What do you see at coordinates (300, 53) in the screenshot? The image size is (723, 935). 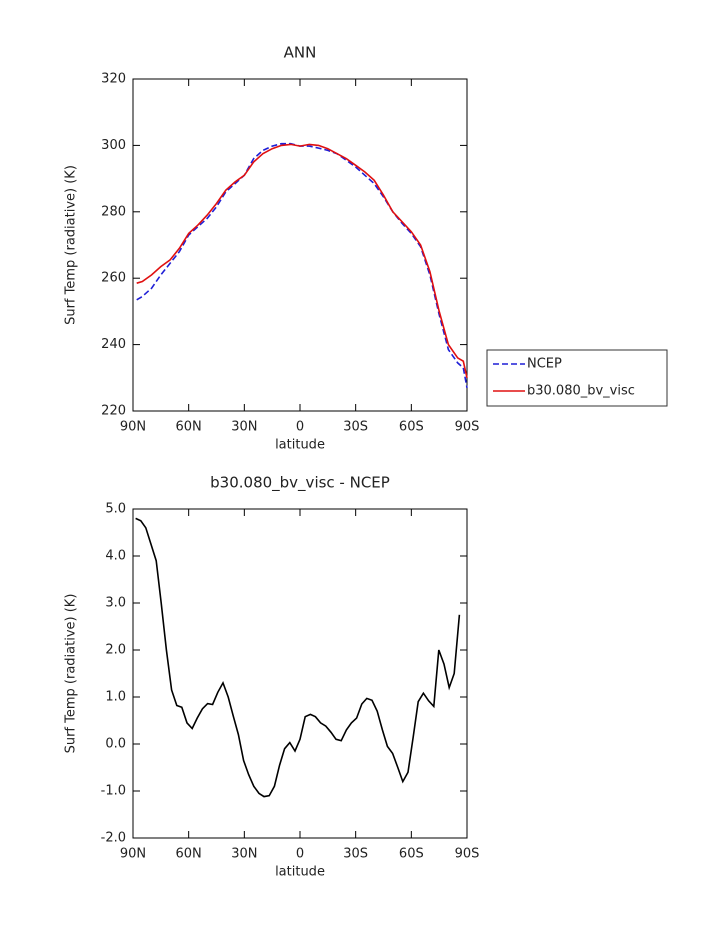 I see `chart-title: ANN` at bounding box center [300, 53].